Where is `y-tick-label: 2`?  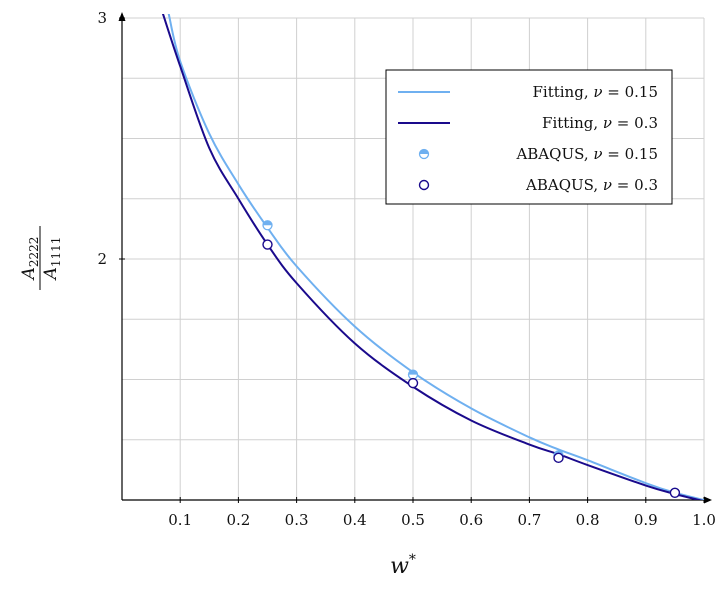
y-tick-label: 2 is located at coordinates (102, 259).